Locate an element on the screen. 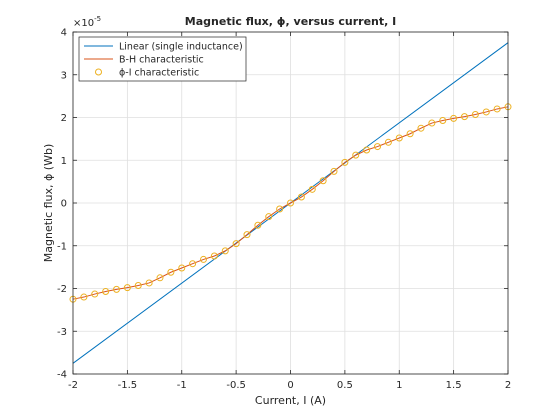  y-exponent-label: ×10⁻⁵ is located at coordinates (87, 22).